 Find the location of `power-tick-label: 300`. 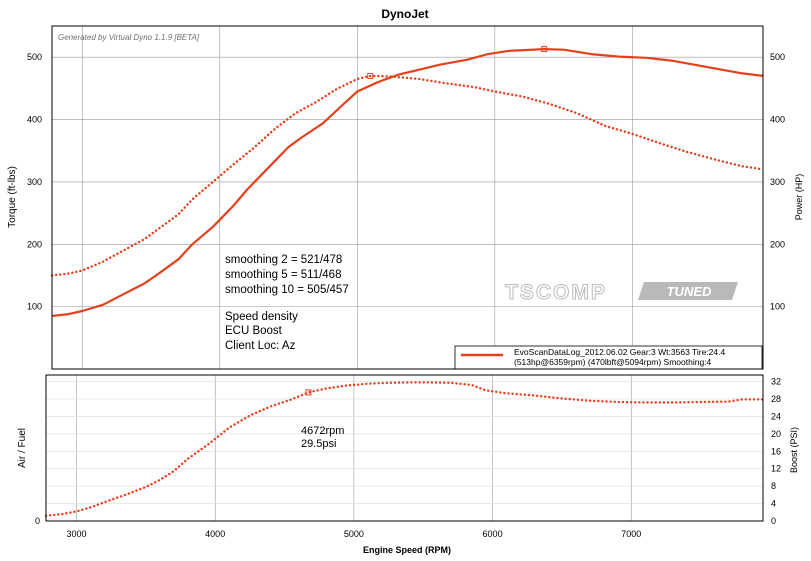

power-tick-label: 300 is located at coordinates (777, 182).